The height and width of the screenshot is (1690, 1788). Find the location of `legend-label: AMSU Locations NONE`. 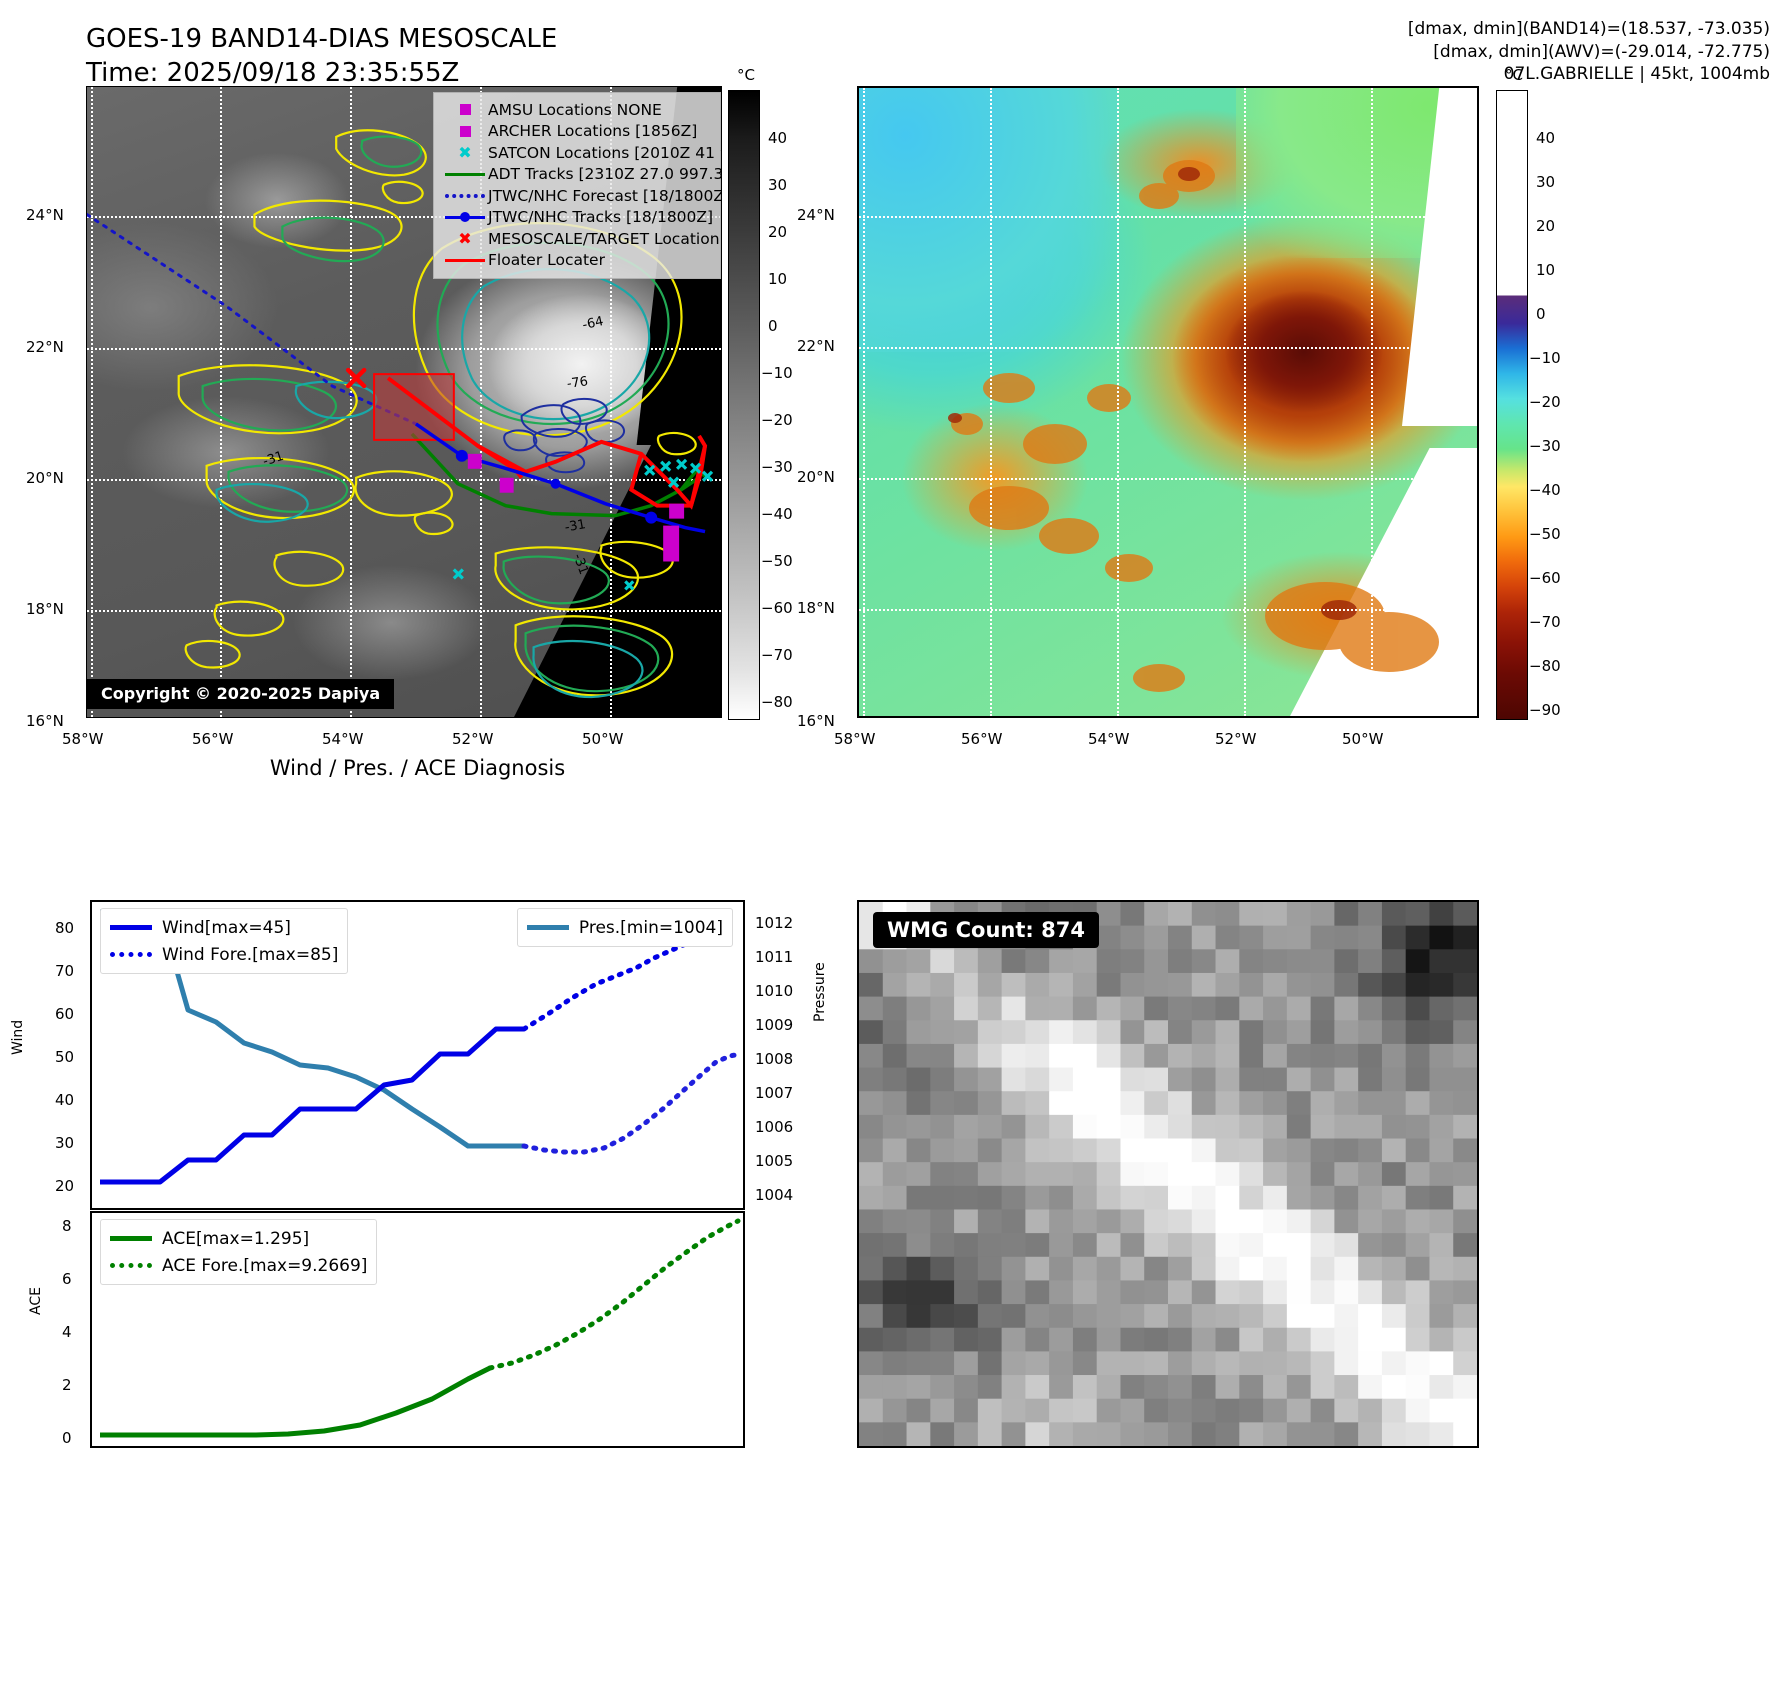

legend-label: AMSU Locations NONE is located at coordinates (575, 109).